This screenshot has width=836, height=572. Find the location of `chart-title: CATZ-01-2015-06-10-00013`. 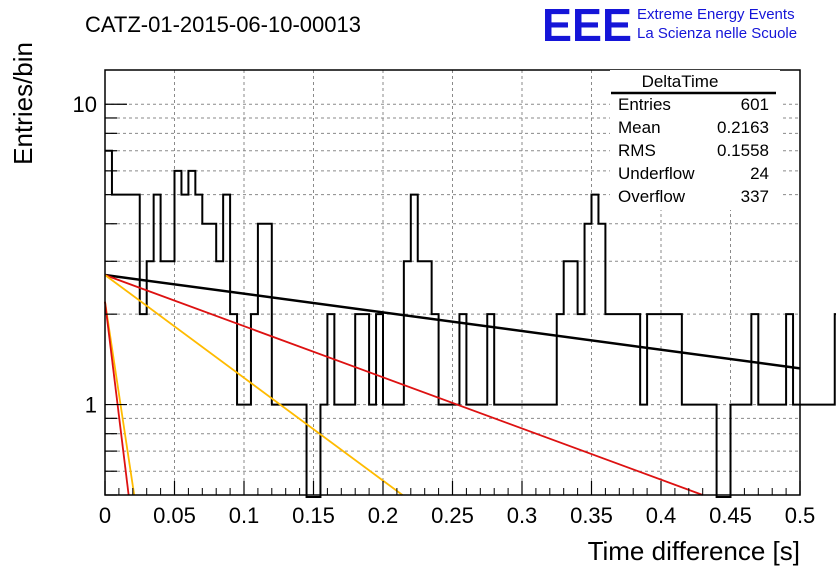

chart-title: CATZ-01-2015-06-10-00013 is located at coordinates (223, 24).